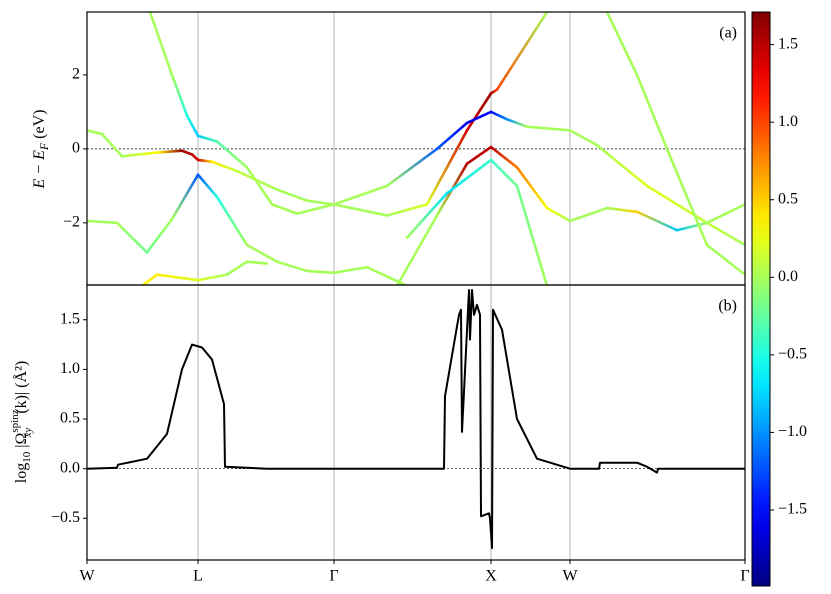 This screenshot has width=831, height=594. Describe the element at coordinates (70, 467) in the screenshot. I see `y-tick-label: 0.0` at that location.